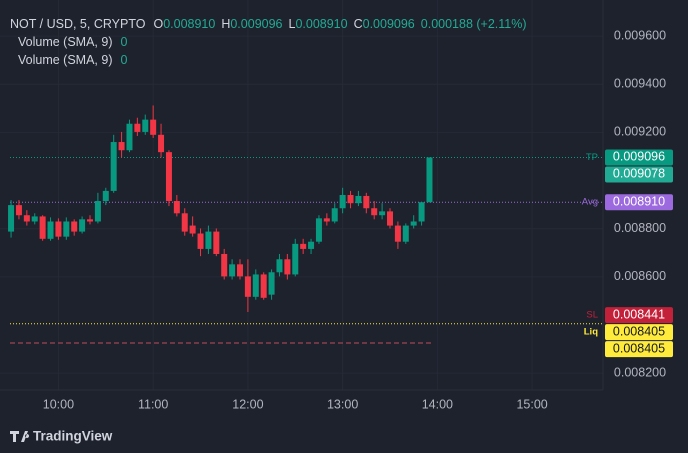  Describe the element at coordinates (158, 24) in the screenshot. I see `field-key: O` at that location.